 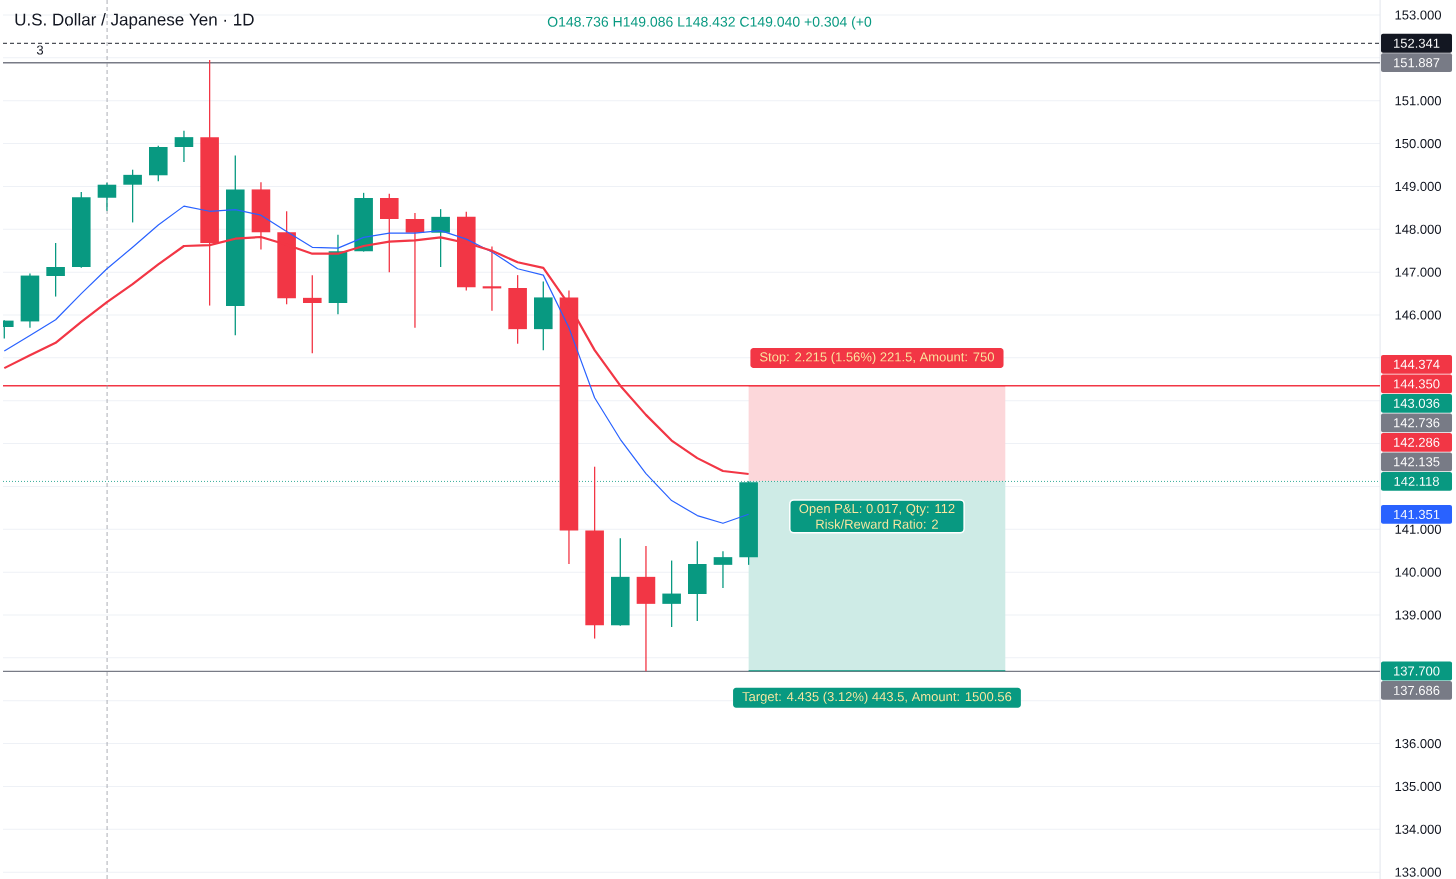 I want to click on annotation: Risk/Reward Ratio: 2, so click(x=877, y=524).